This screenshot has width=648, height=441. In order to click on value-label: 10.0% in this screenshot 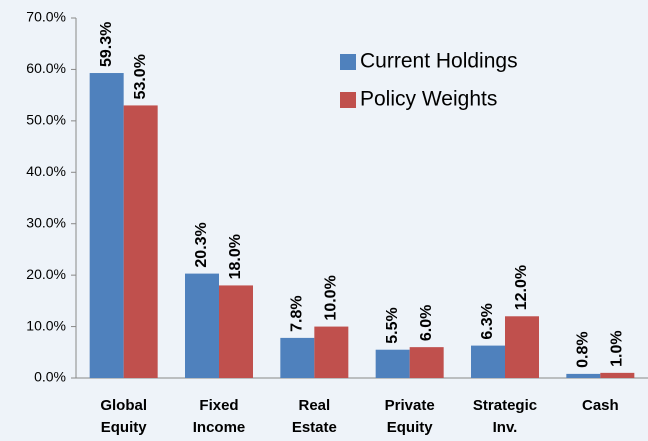, I will do `click(331, 297)`.